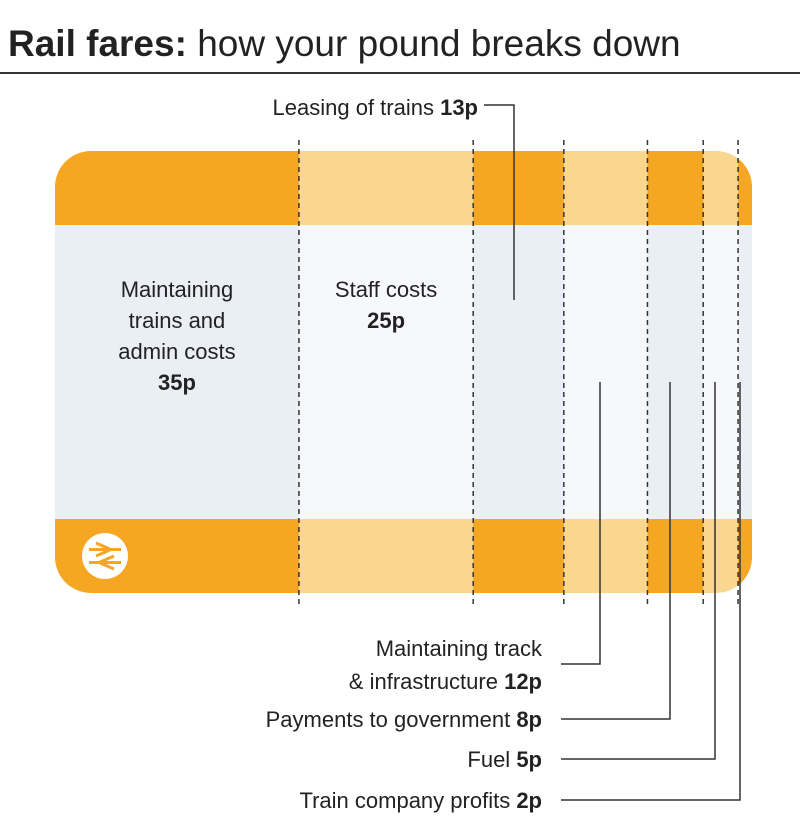  What do you see at coordinates (177, 320) in the screenshot?
I see `label-maintaining-trains-and-admin-costs-line-2: trains and` at bounding box center [177, 320].